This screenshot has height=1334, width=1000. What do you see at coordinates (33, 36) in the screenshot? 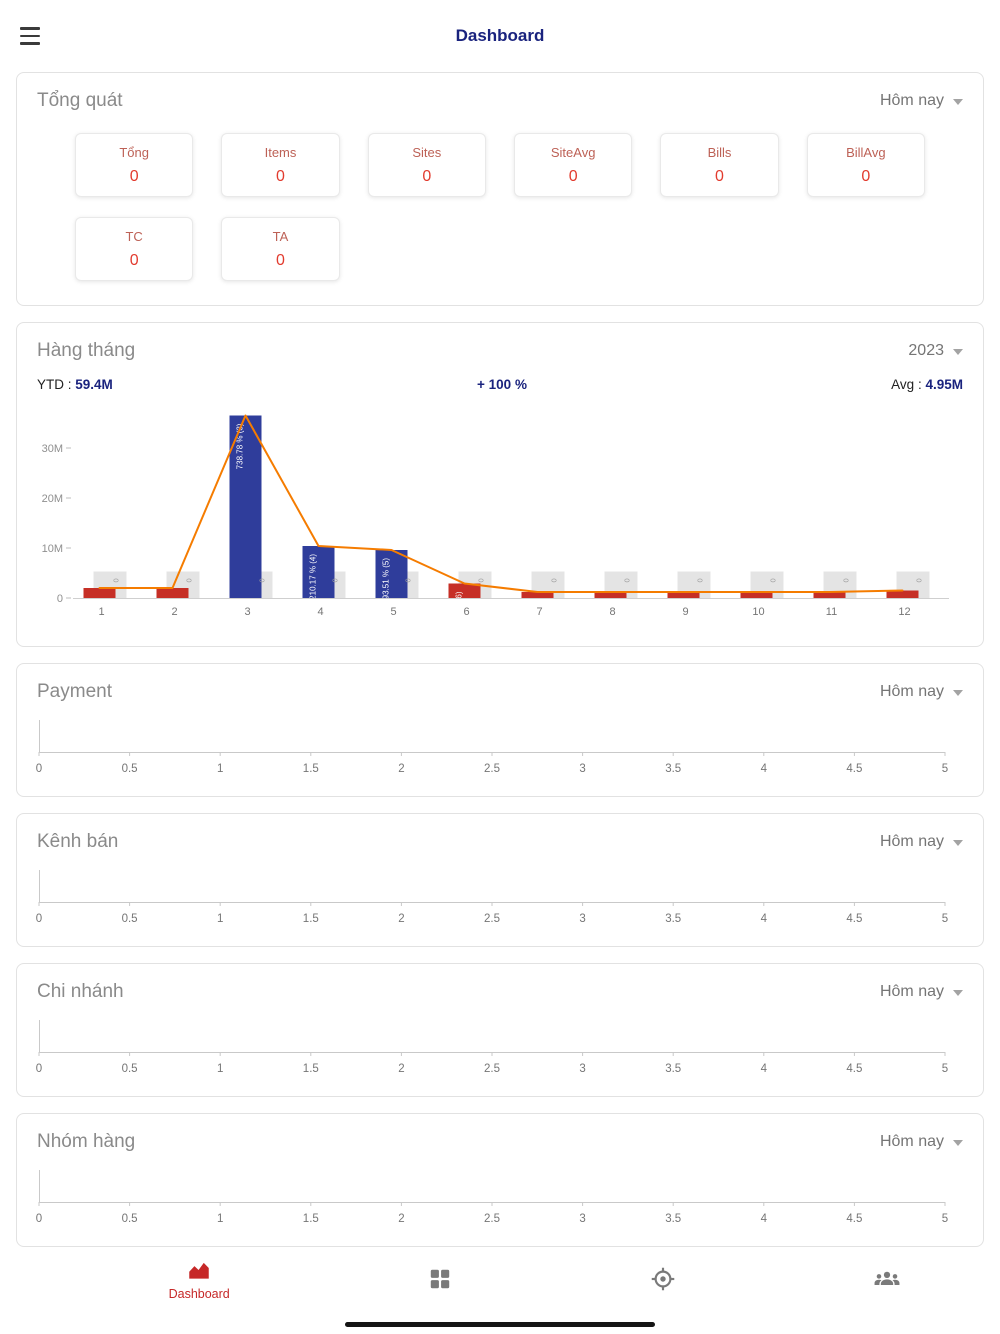
I see `menu-button` at bounding box center [33, 36].